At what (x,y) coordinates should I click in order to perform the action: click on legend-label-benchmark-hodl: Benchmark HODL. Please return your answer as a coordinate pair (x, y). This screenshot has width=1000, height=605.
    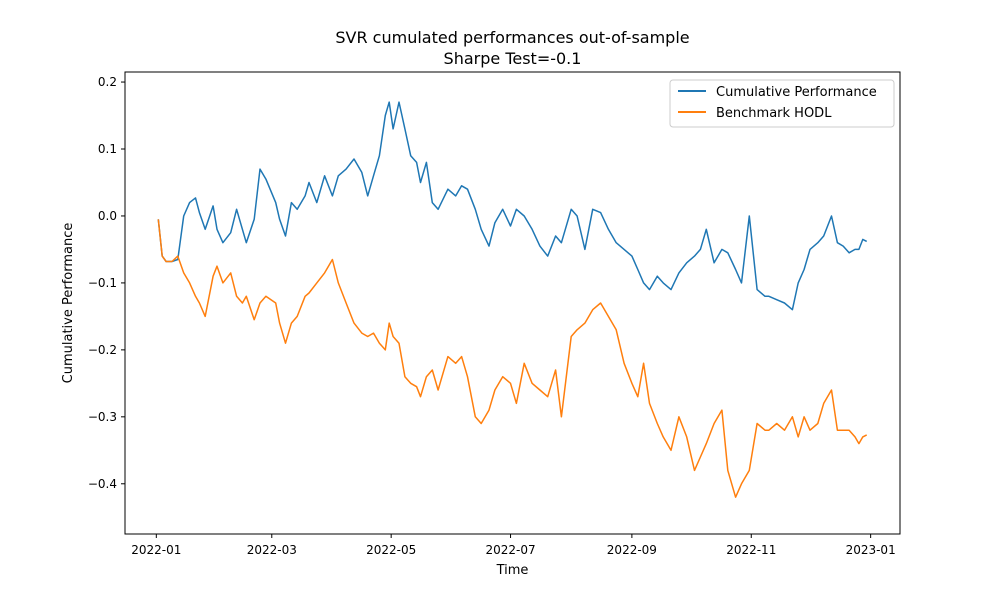
    Looking at the image, I should click on (774, 113).